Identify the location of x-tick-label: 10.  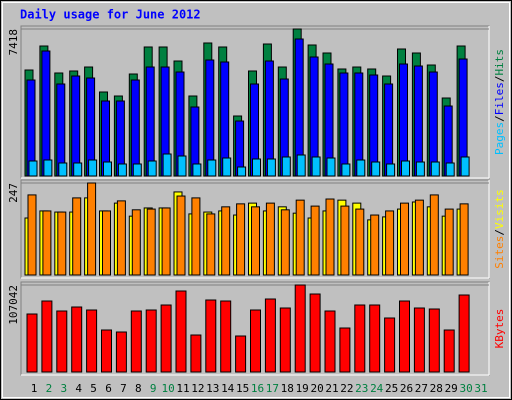
(167, 388).